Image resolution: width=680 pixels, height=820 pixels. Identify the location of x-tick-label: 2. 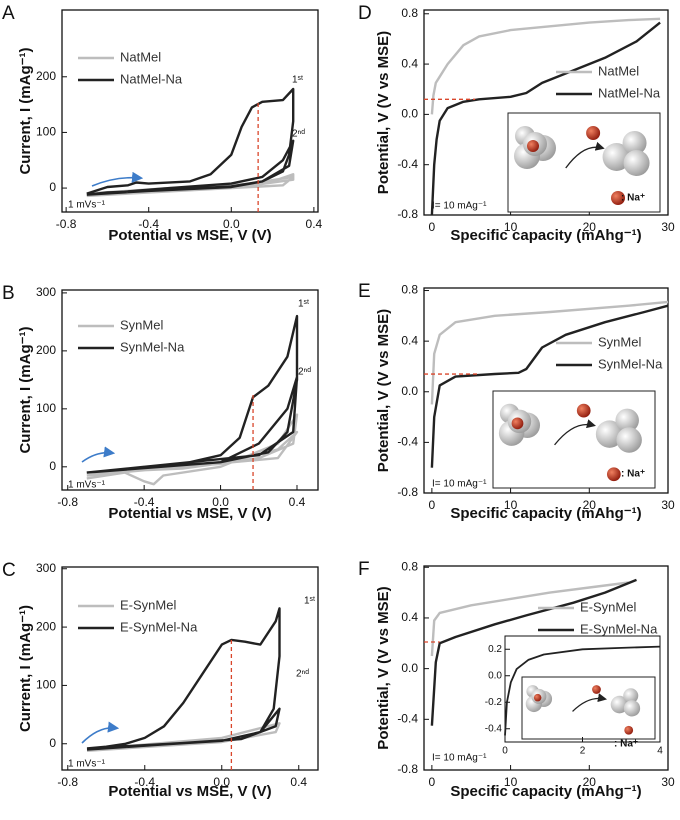
(583, 751).